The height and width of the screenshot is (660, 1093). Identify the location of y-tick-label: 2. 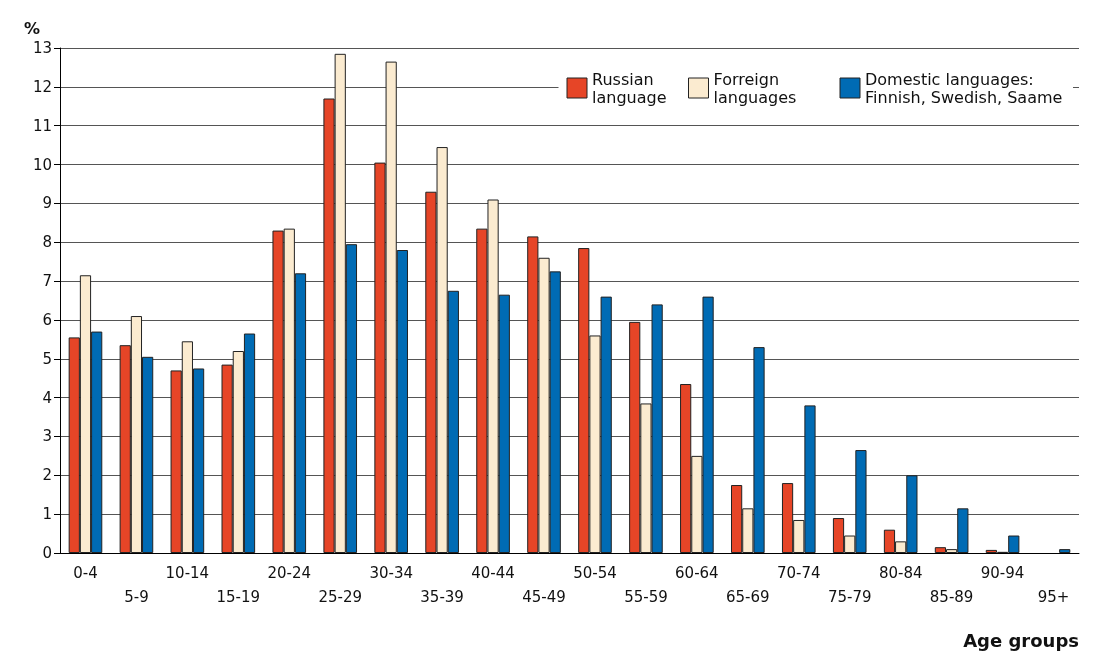
(47, 475).